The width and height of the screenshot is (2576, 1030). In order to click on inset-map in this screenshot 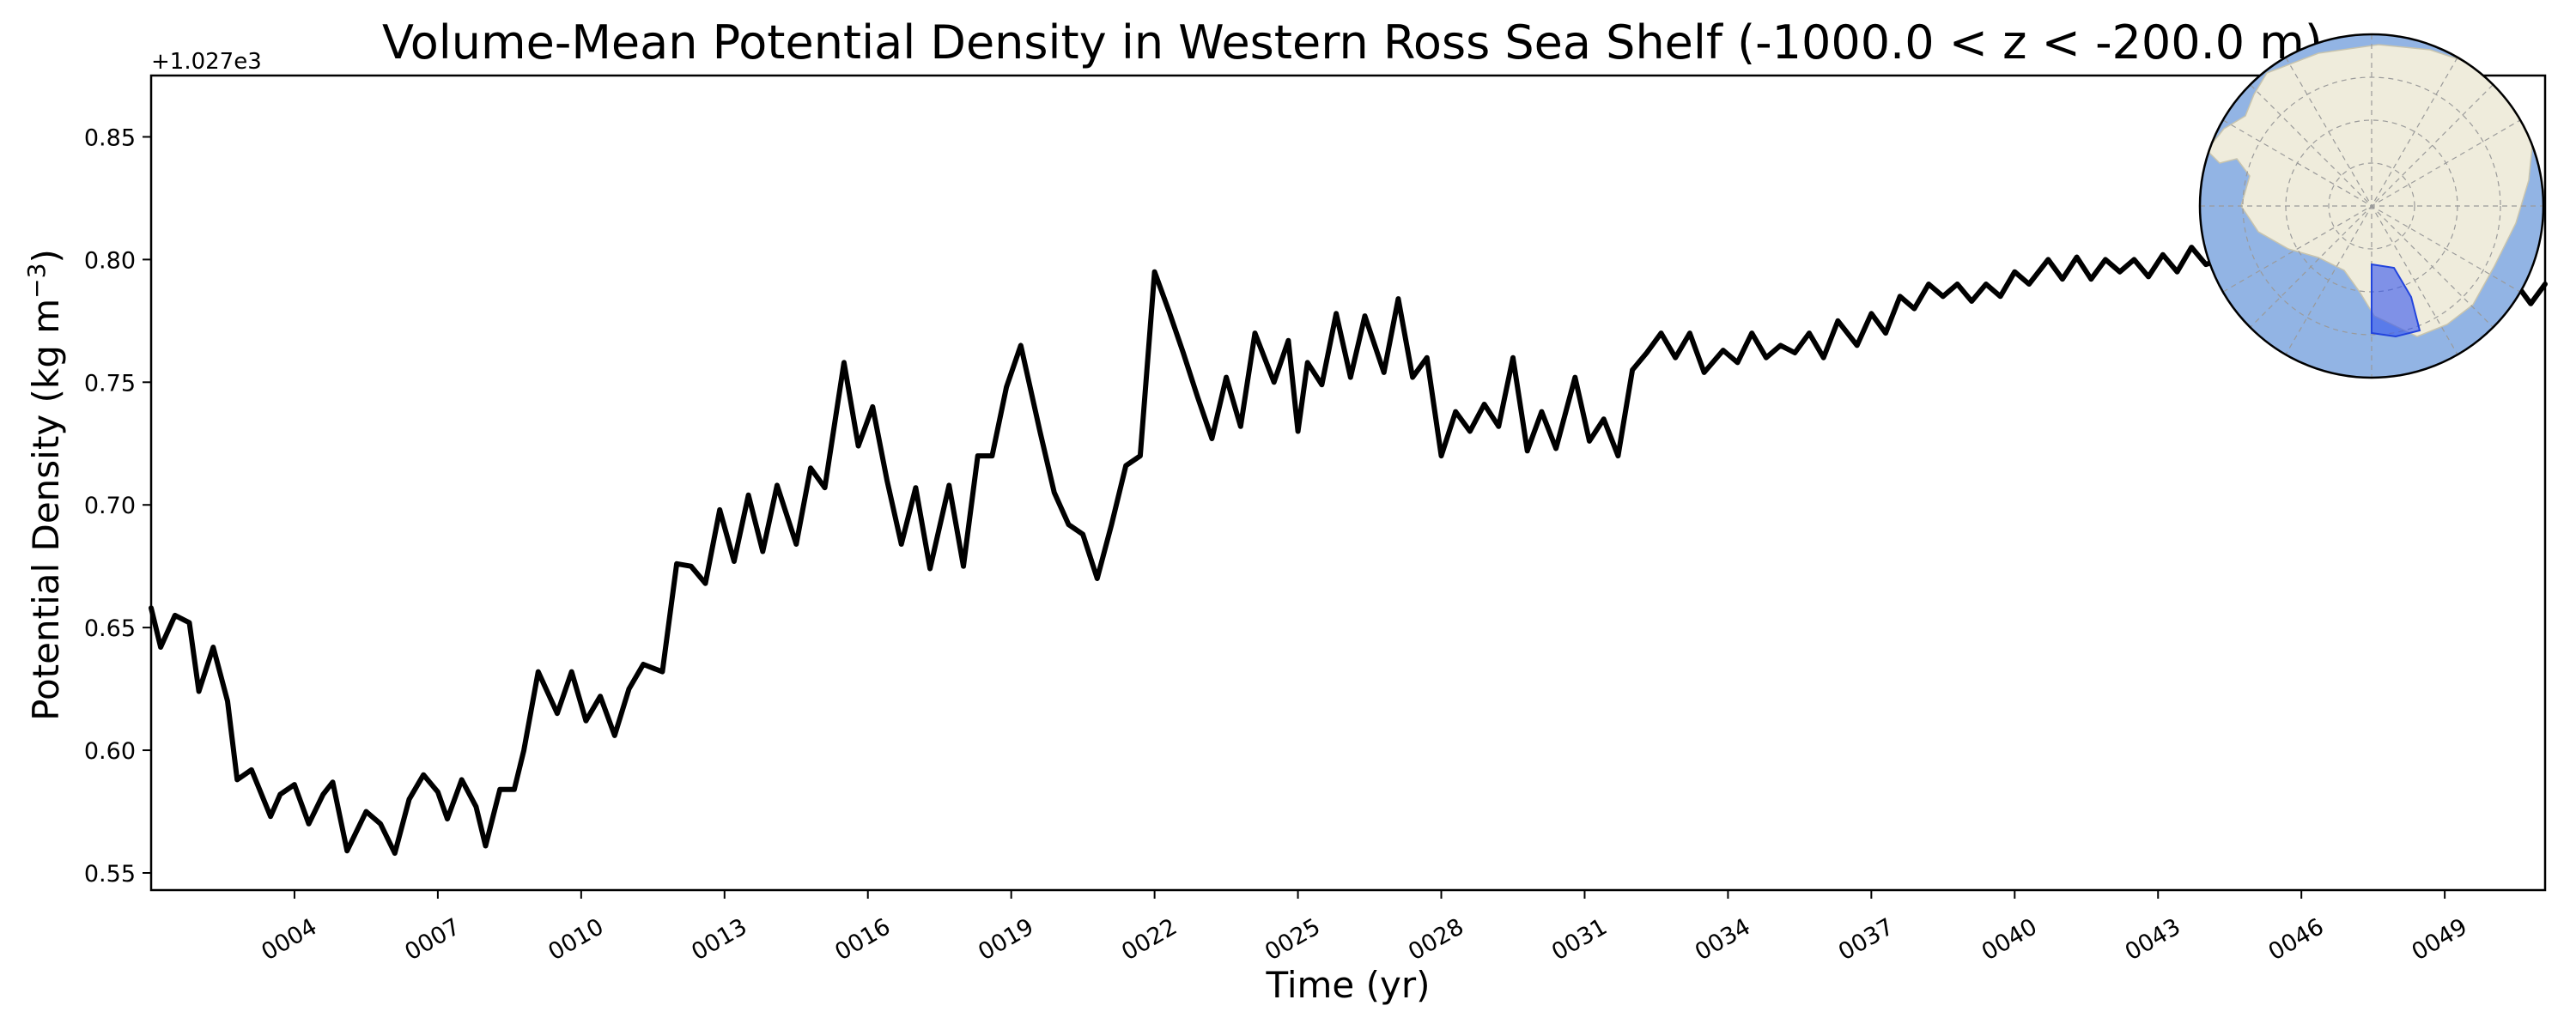, I will do `click(2371, 206)`.